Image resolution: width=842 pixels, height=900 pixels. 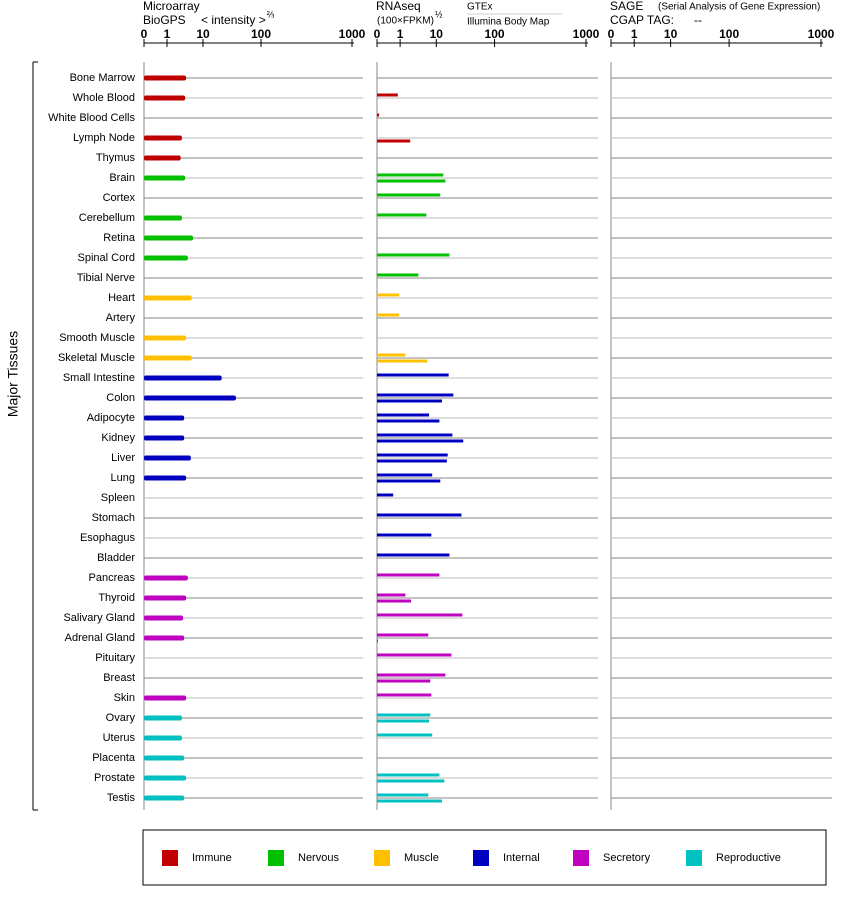 What do you see at coordinates (121, 298) in the screenshot?
I see `category-label: Heart` at bounding box center [121, 298].